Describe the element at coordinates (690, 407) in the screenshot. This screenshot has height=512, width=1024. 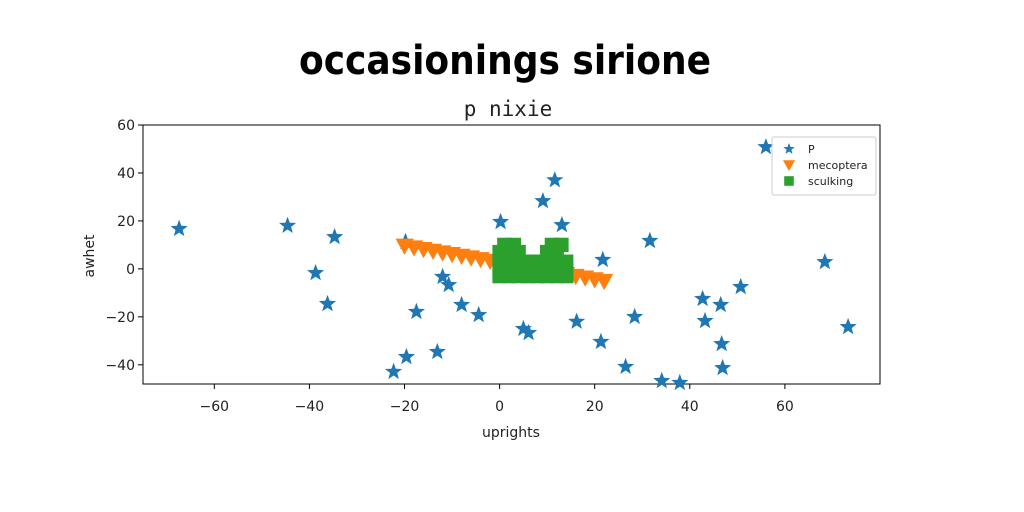
I see `x-tick-label: 40` at that location.